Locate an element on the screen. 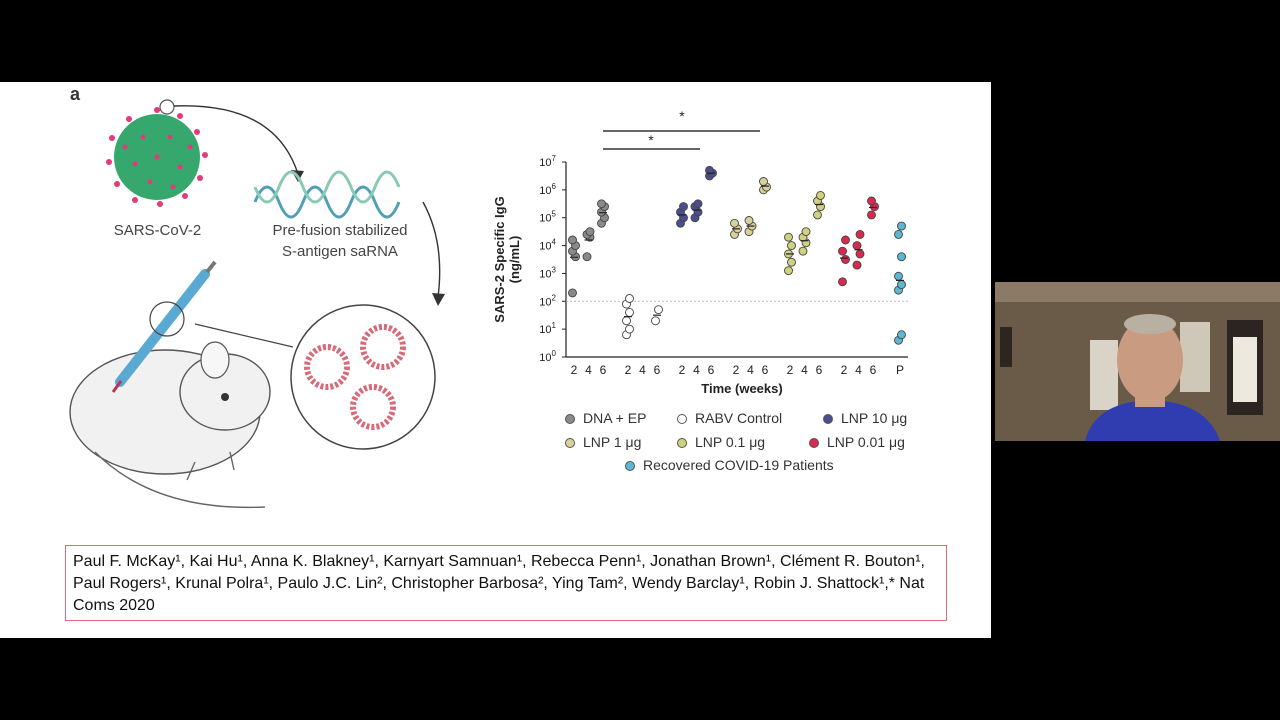 The height and width of the screenshot is (720, 1280). x-tick-label: P is located at coordinates (900, 370).